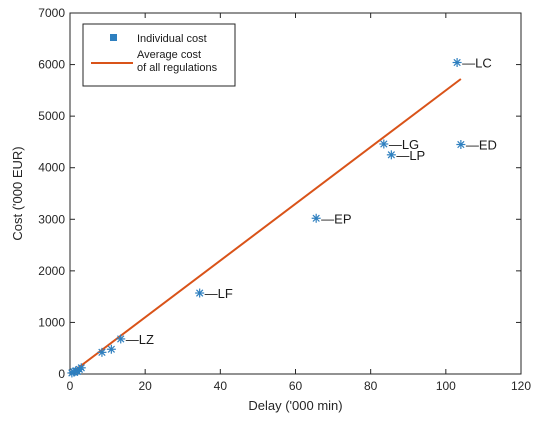 This screenshot has height=426, width=554. What do you see at coordinates (61, 374) in the screenshot?
I see `y-tick-label: 0` at bounding box center [61, 374].